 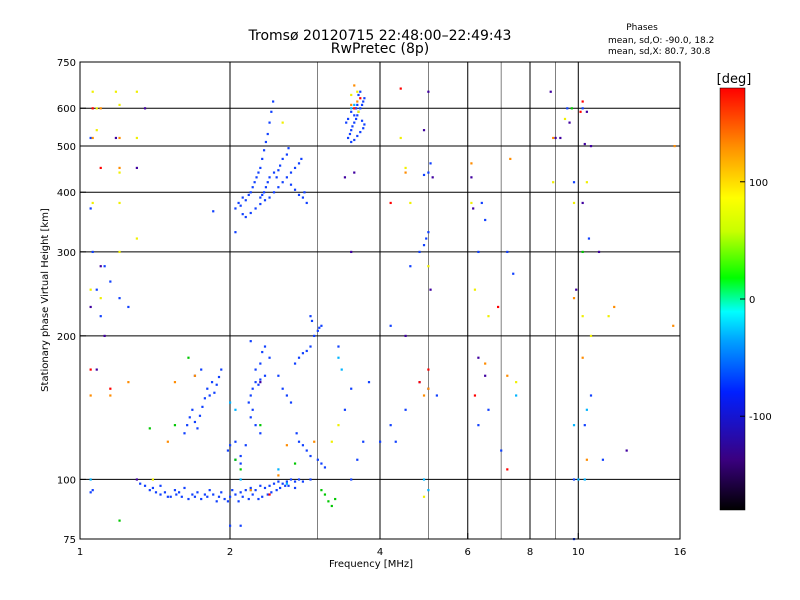 I want to click on x-axis-label: Frequency [MHz], so click(x=371, y=564).